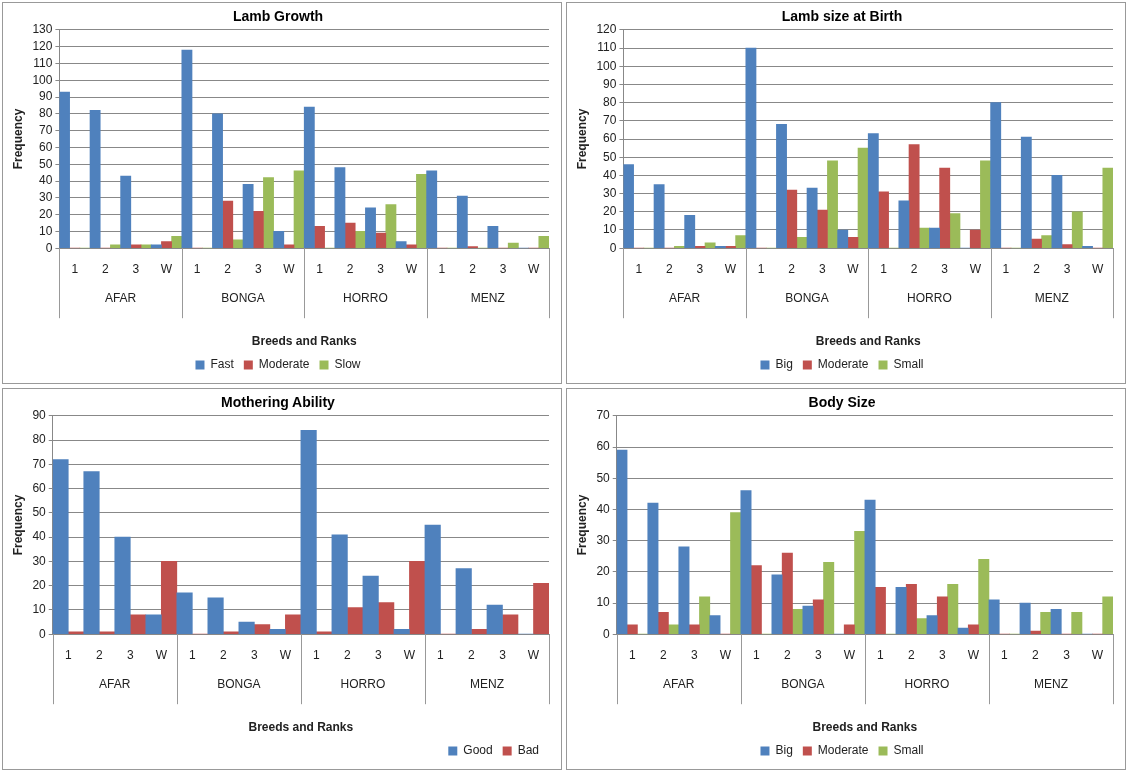 The width and height of the screenshot is (1128, 774). Describe the element at coordinates (46, 230) in the screenshot. I see `y-tick-label: 10` at that location.